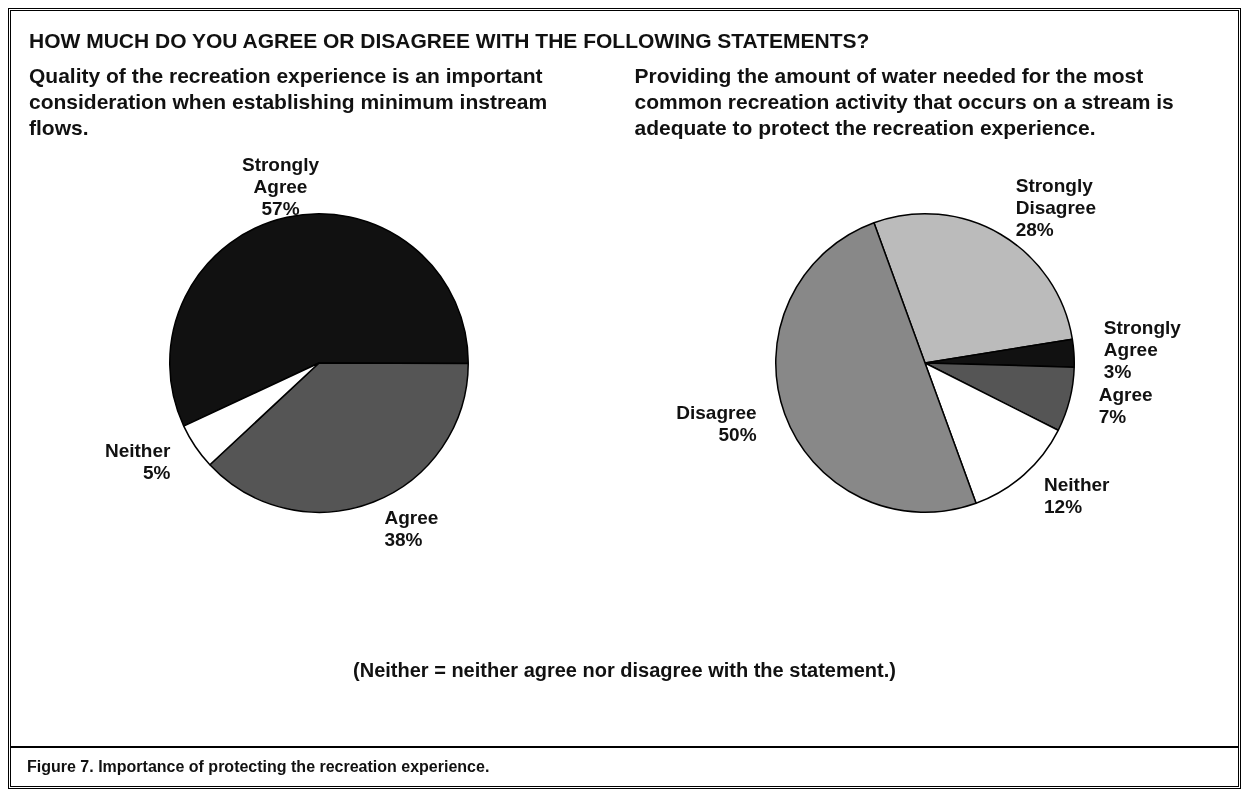 This screenshot has width=1253, height=801. Describe the element at coordinates (403, 540) in the screenshot. I see `data-label: 38%` at that location.